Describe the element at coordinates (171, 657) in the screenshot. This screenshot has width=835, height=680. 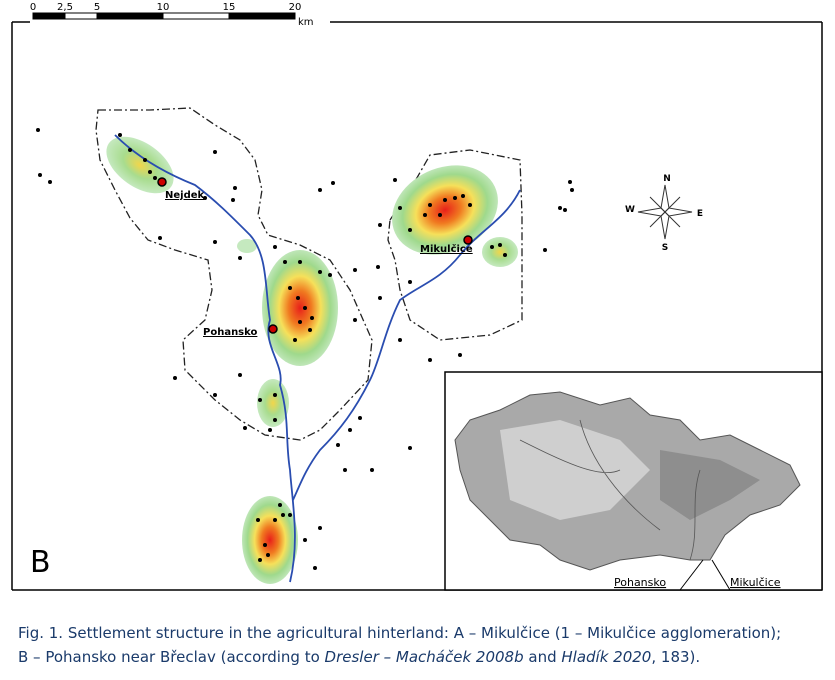
I see `caption-text: B – Pohansko near Břeclav (according to` at that location.